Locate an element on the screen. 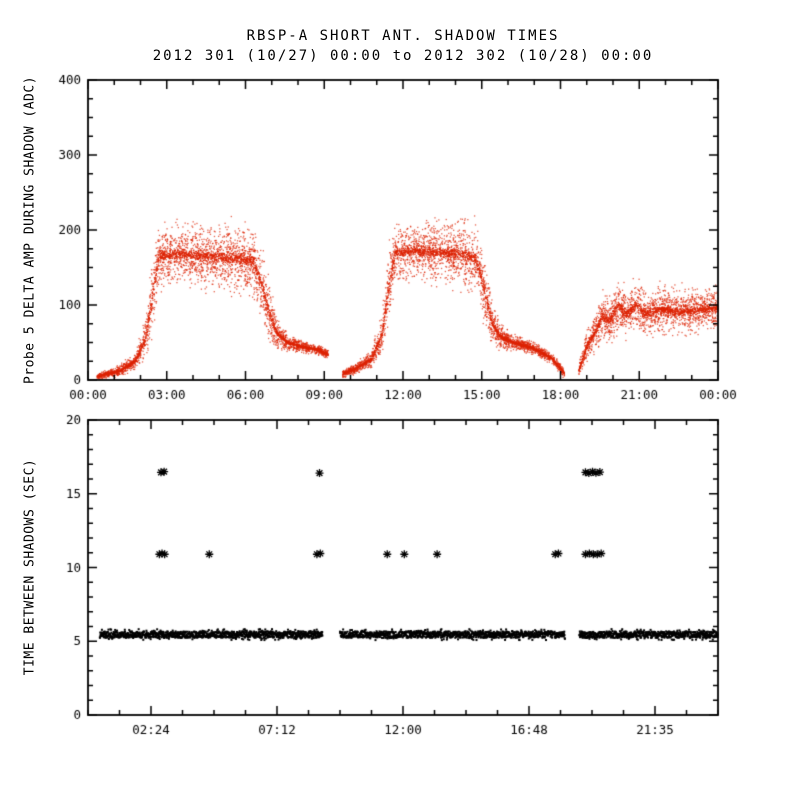 The width and height of the screenshot is (800, 800). chart-title: RBSP-A SHORT ANT. SHADOW TIMES is located at coordinates (403, 36).